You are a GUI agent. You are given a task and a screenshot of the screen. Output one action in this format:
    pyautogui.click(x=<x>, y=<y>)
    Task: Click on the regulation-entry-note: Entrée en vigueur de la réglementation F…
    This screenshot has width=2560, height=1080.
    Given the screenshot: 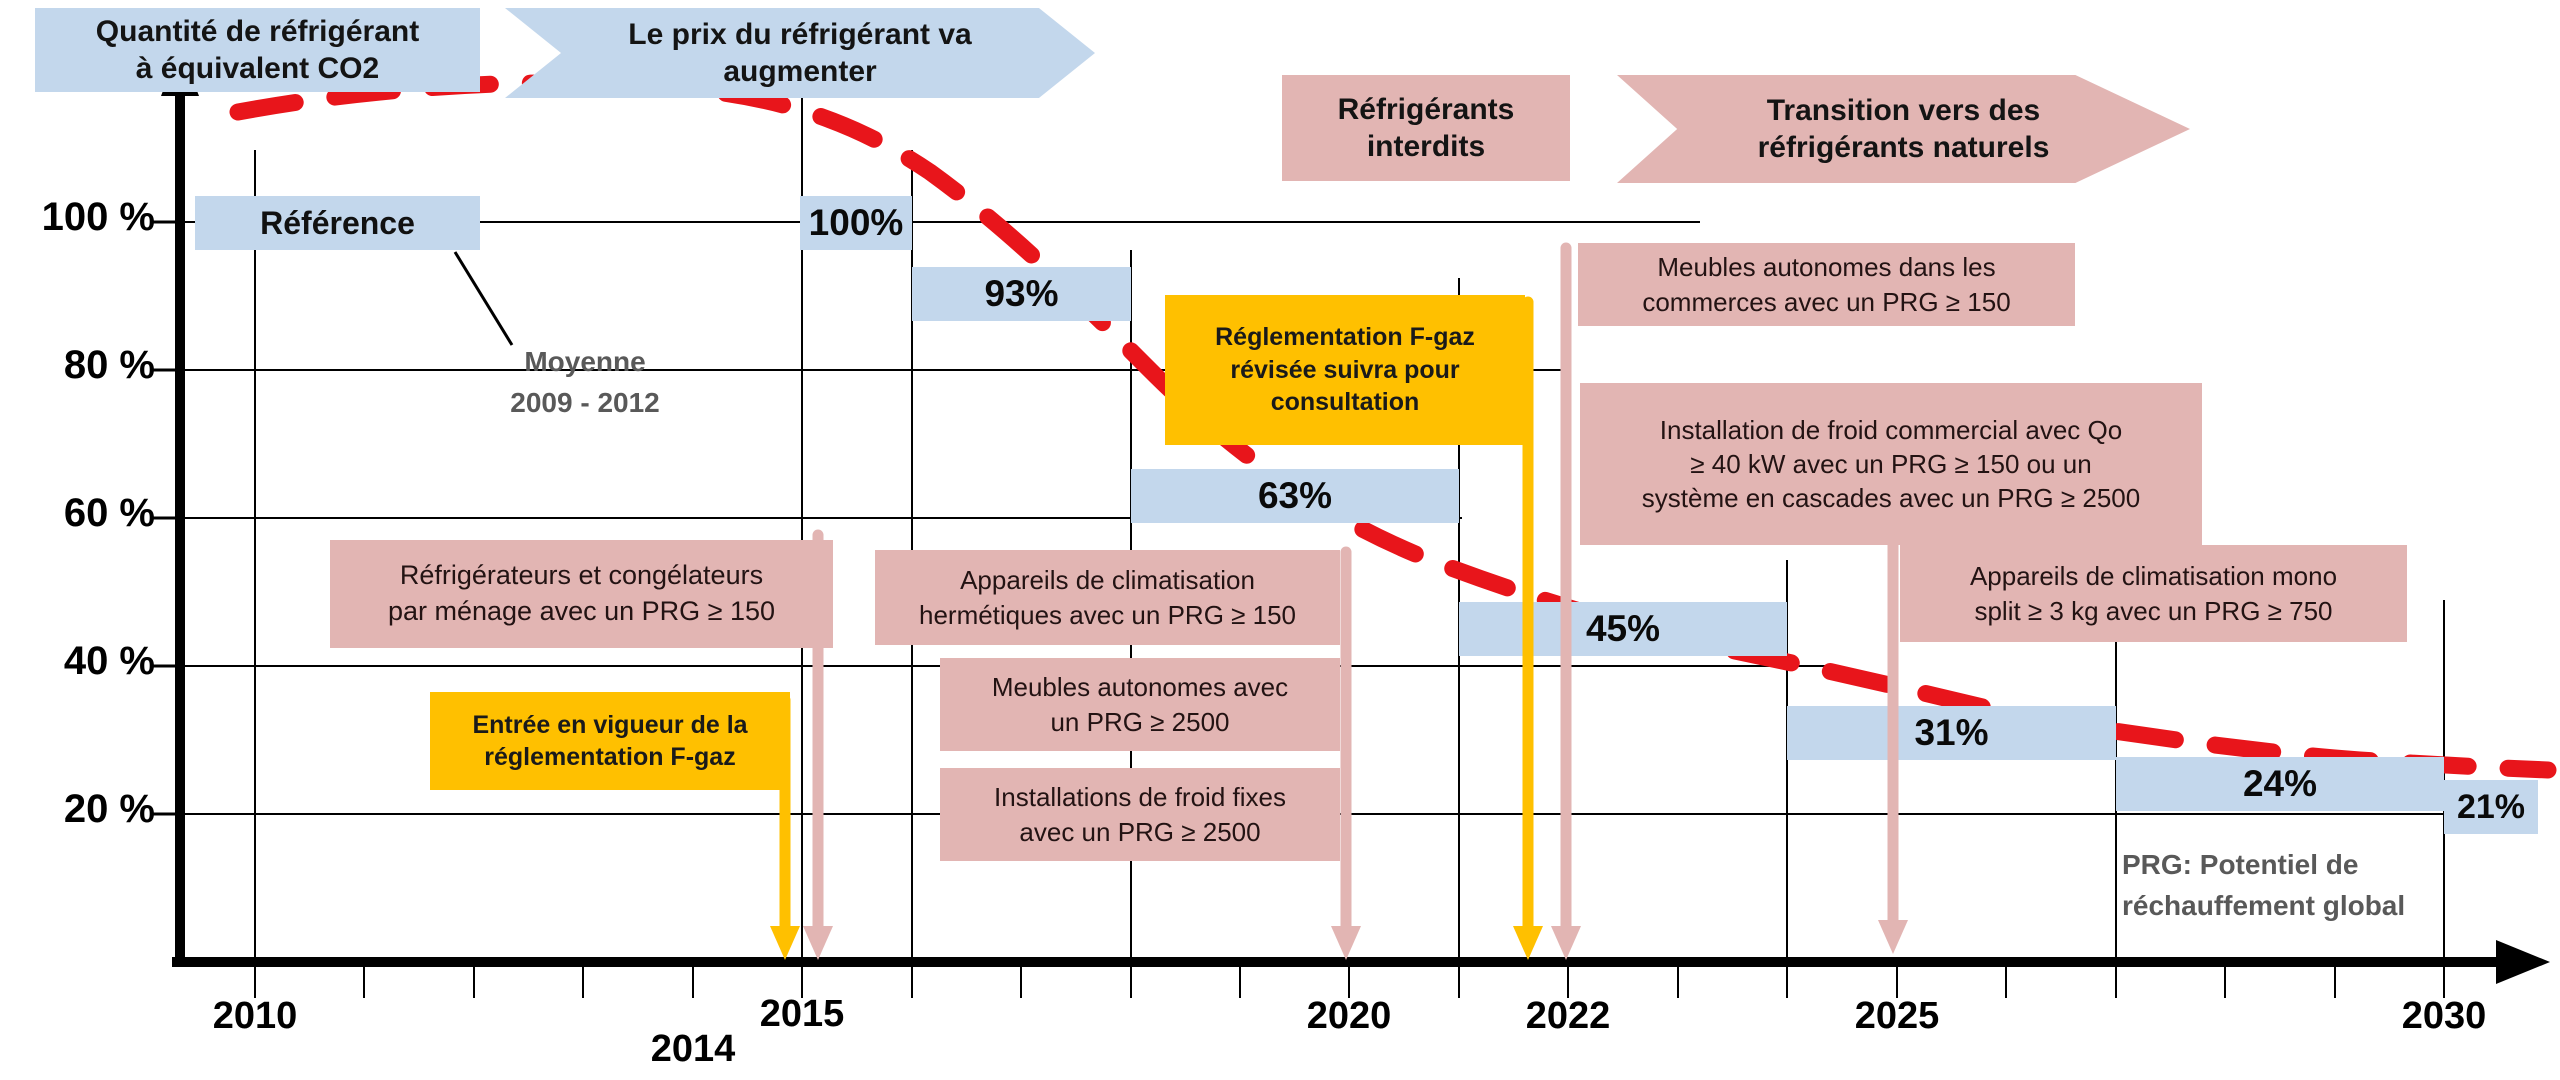 What is the action you would take?
    pyautogui.click(x=610, y=741)
    